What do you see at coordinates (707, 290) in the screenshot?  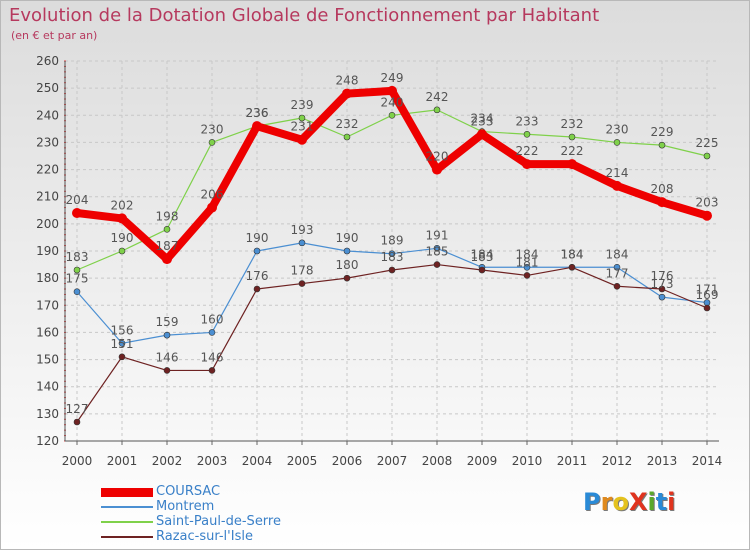 I see `data-label: 171` at bounding box center [707, 290].